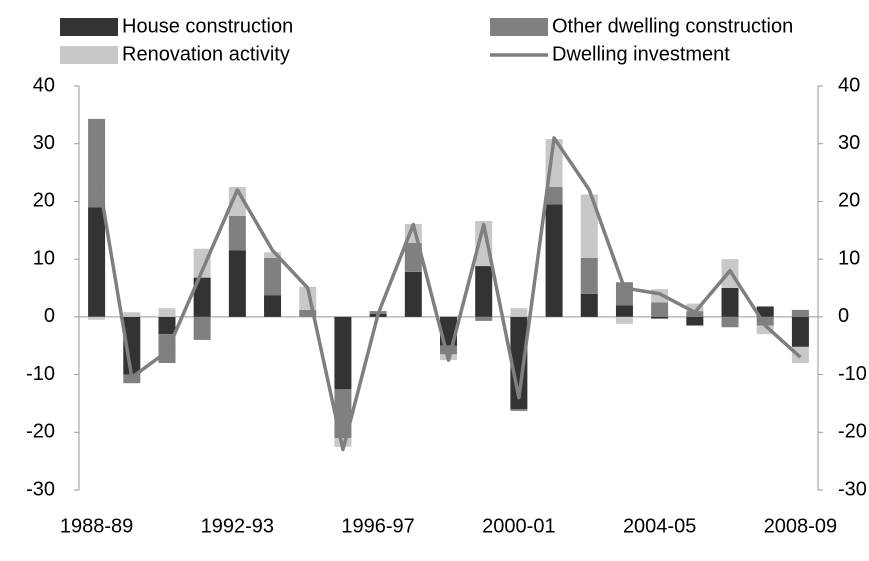 The height and width of the screenshot is (561, 869). Describe the element at coordinates (849, 258) in the screenshot. I see `y2-tick-label: 10` at that location.